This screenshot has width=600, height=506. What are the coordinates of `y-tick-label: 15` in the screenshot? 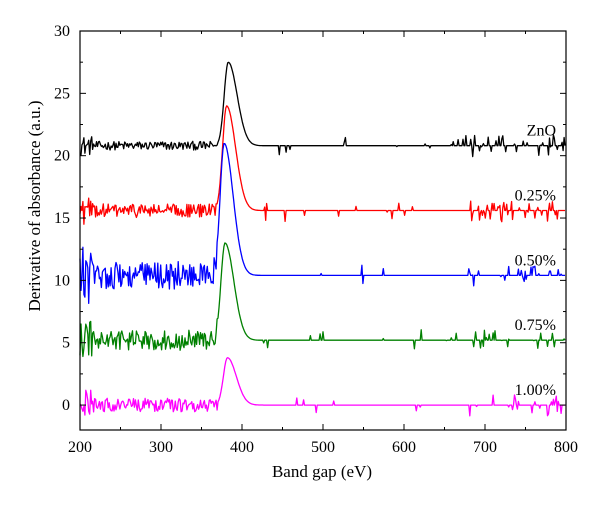 It's located at (62, 218).